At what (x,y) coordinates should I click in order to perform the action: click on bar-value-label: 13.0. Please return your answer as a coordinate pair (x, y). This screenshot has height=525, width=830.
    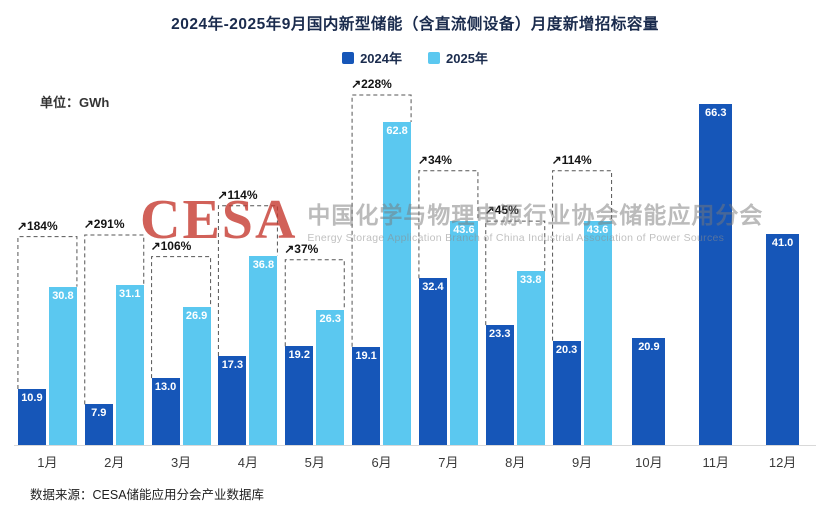
    Looking at the image, I should click on (165, 387).